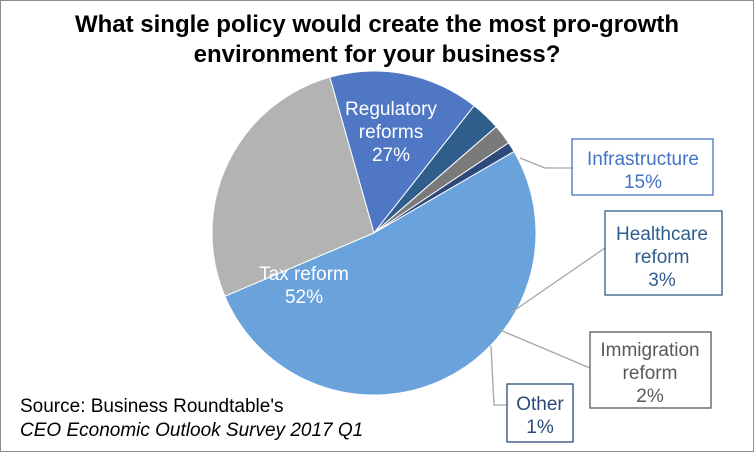 The image size is (754, 452). What do you see at coordinates (650, 396) in the screenshot?
I see `data-label-immigration-reform: 2%` at bounding box center [650, 396].